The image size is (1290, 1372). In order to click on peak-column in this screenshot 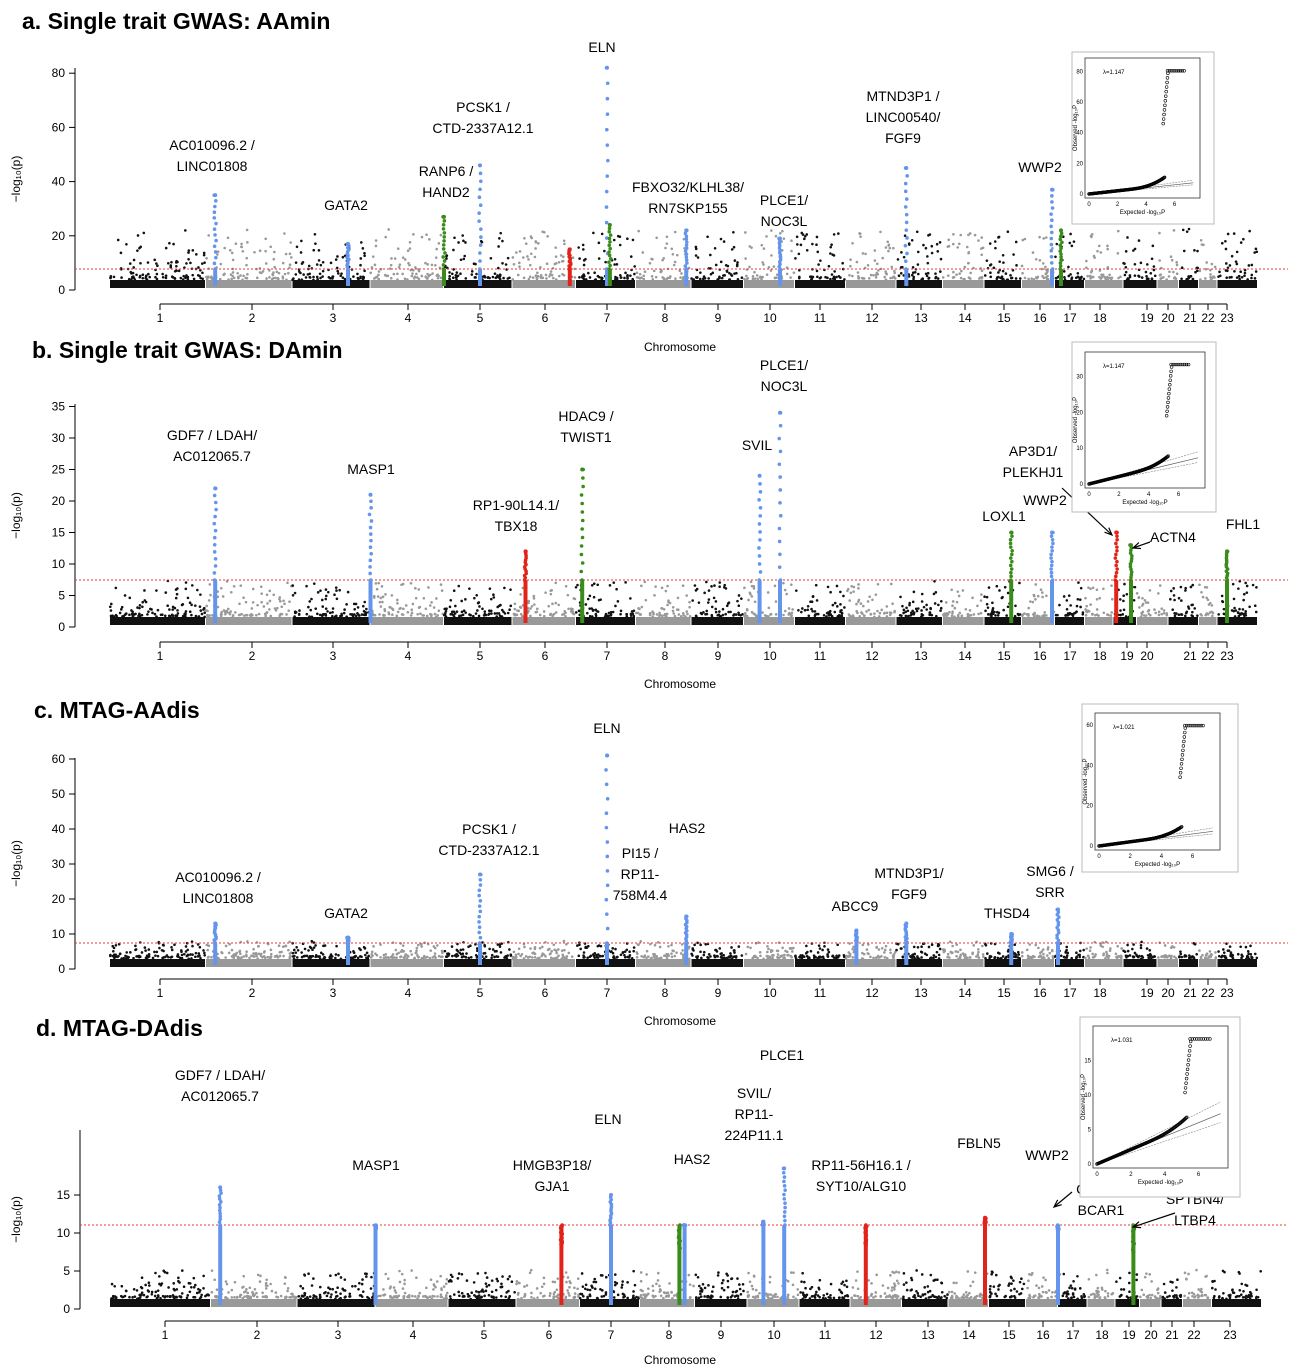, I will do `click(525, 586)`.